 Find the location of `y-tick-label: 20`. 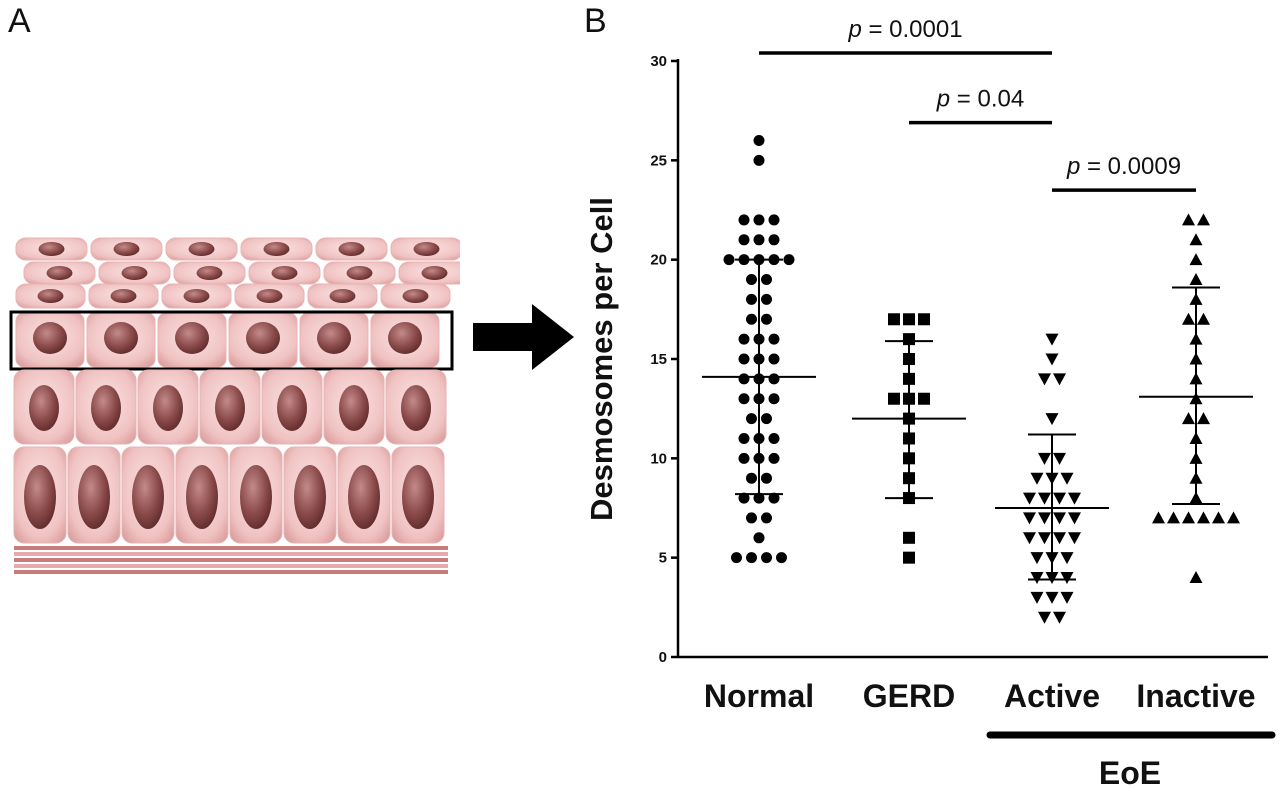

y-tick-label: 20 is located at coordinates (658, 260).